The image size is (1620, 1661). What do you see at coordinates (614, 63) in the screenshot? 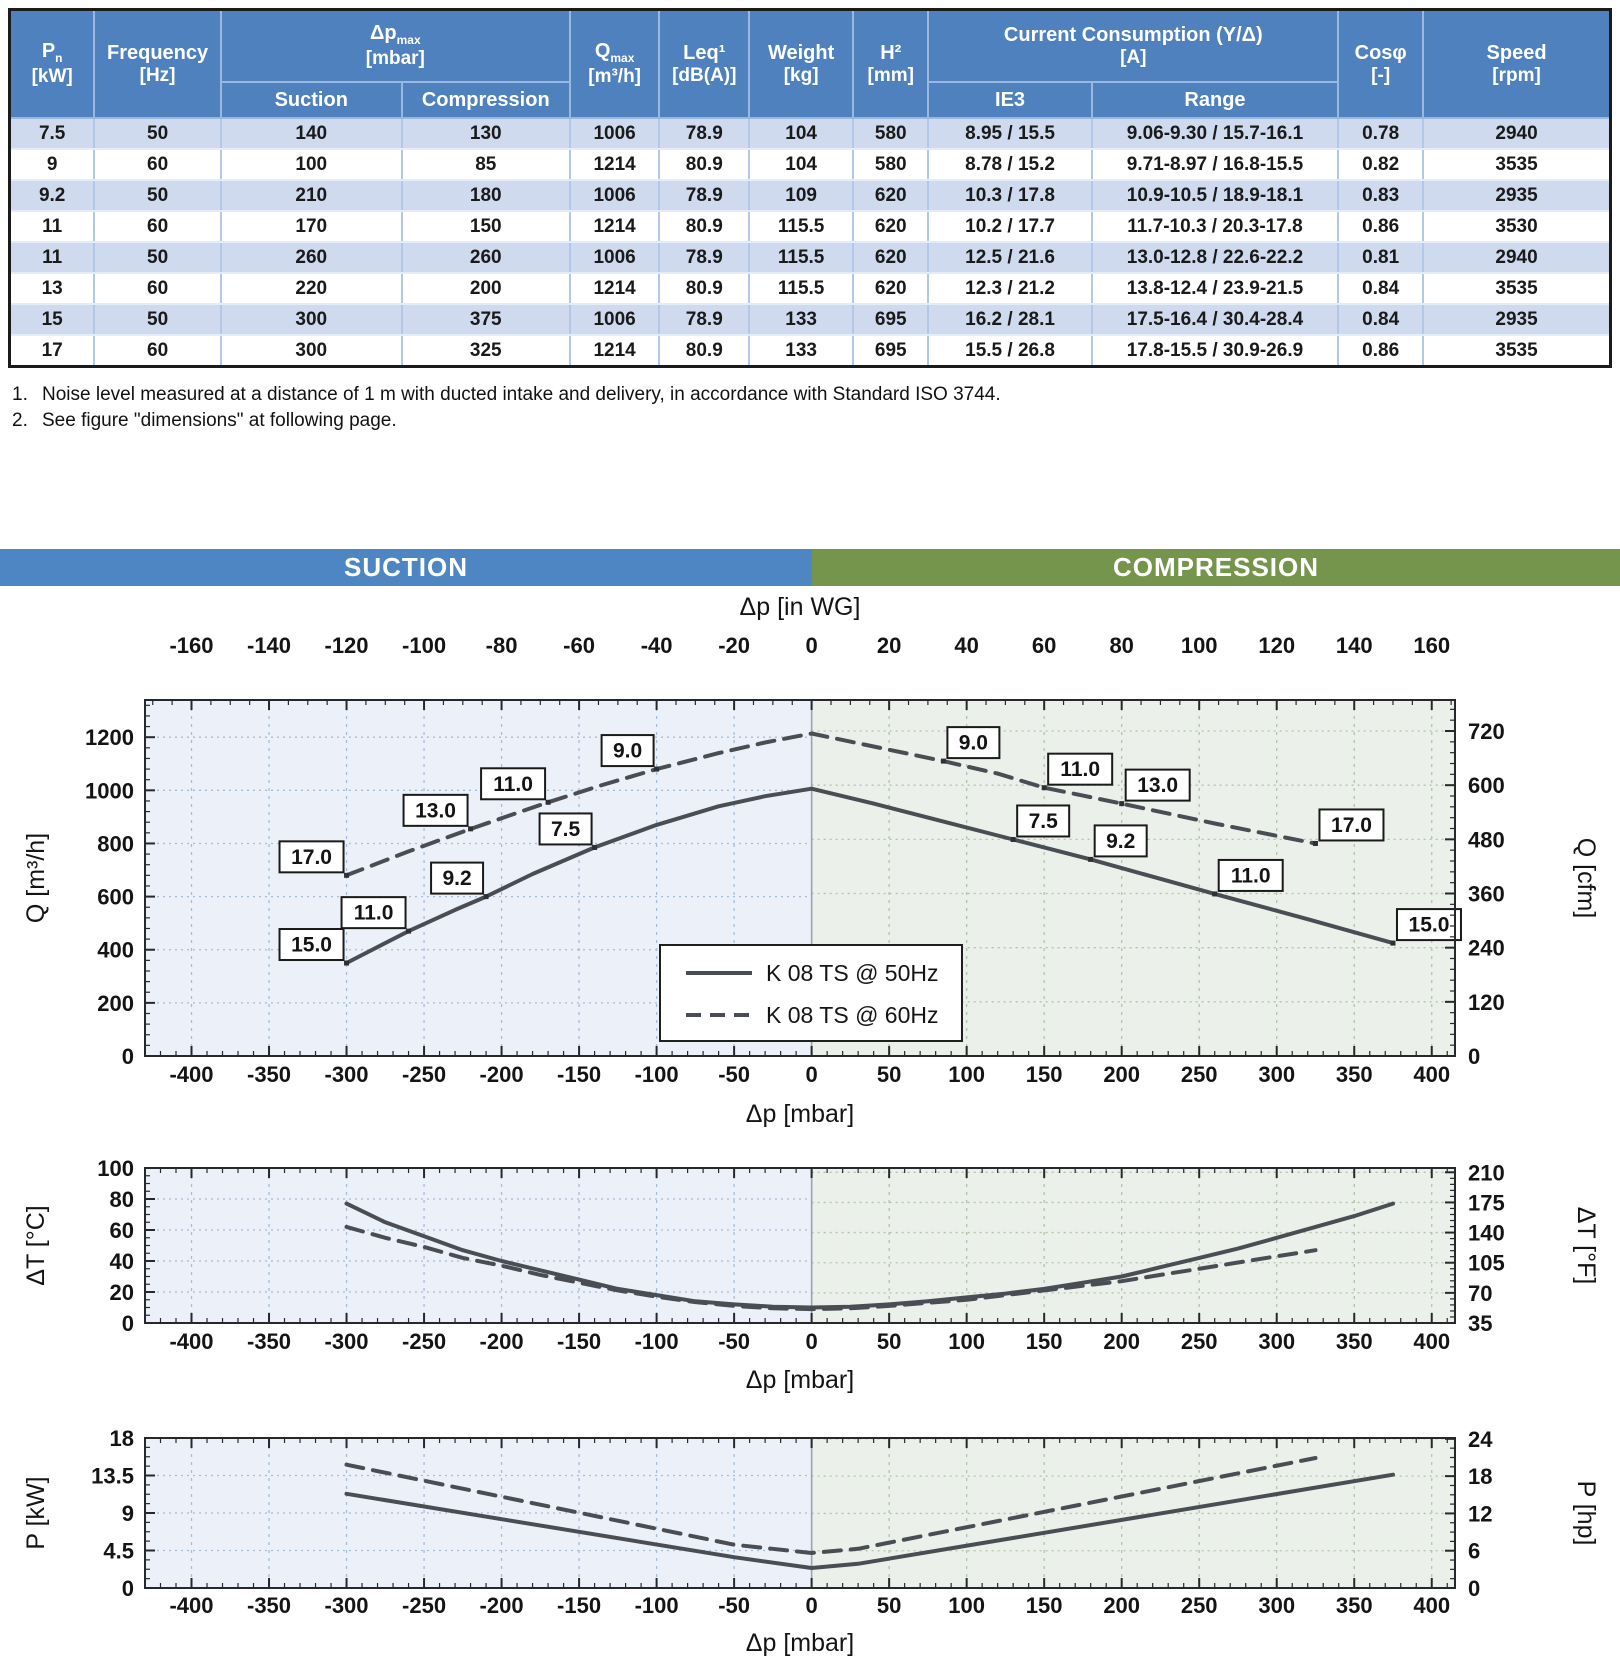
I see `col-header-qmax: Qmax [m³/h]` at bounding box center [614, 63].